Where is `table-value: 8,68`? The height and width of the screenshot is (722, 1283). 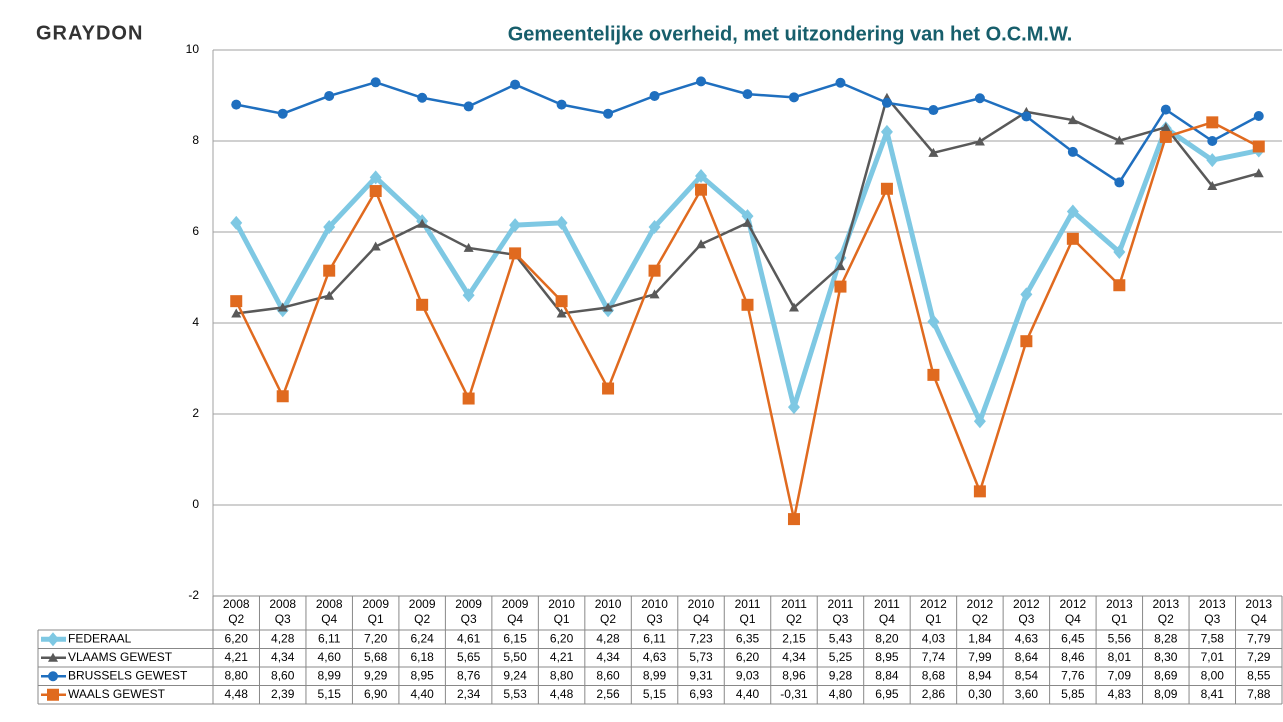 table-value: 8,68 is located at coordinates (934, 675).